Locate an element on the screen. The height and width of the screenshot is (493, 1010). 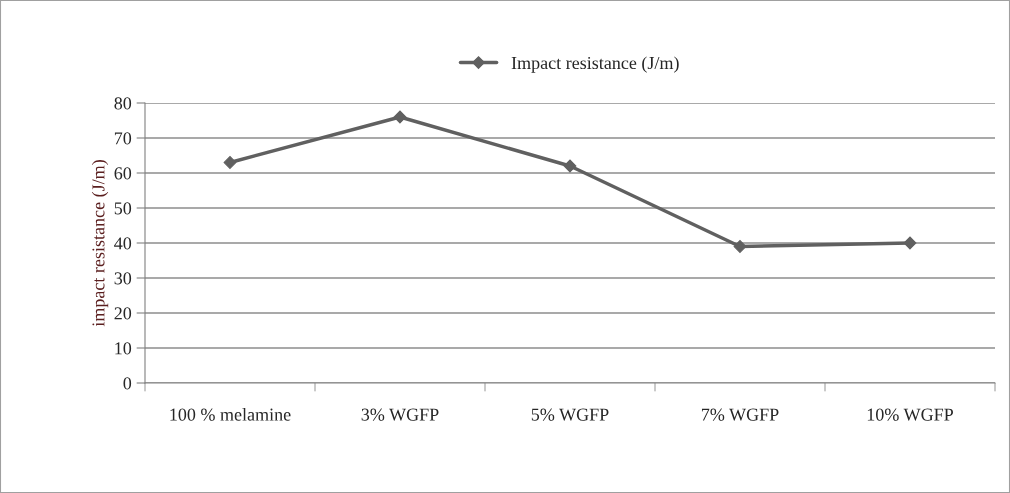
y-axis-title: impact resistance (J/m) is located at coordinates (100, 243).